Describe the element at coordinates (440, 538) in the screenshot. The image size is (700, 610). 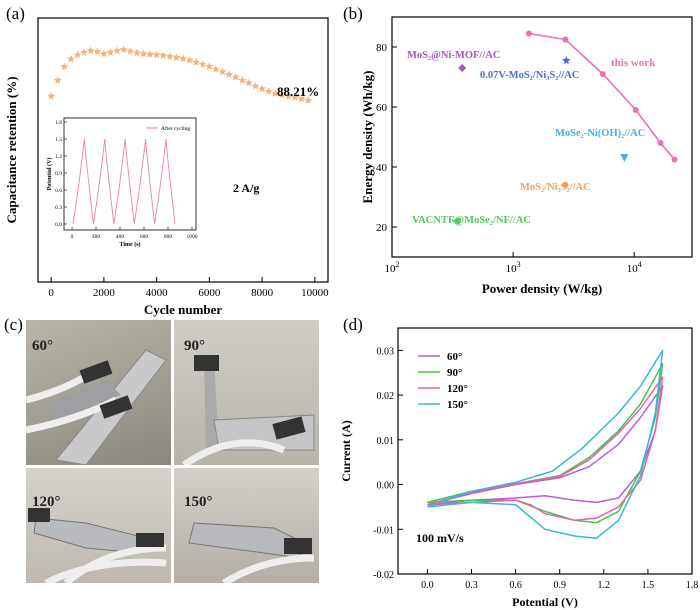
I see `scan-rate-annotation: 100 mV/s` at that location.